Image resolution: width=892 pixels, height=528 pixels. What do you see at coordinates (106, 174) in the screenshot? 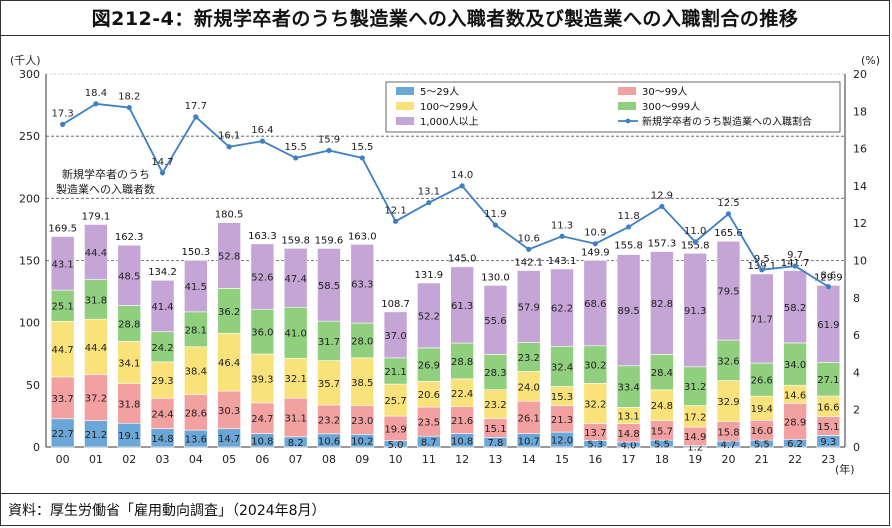
I see `annotation-line-1: 新規学卒者のうち` at bounding box center [106, 174].